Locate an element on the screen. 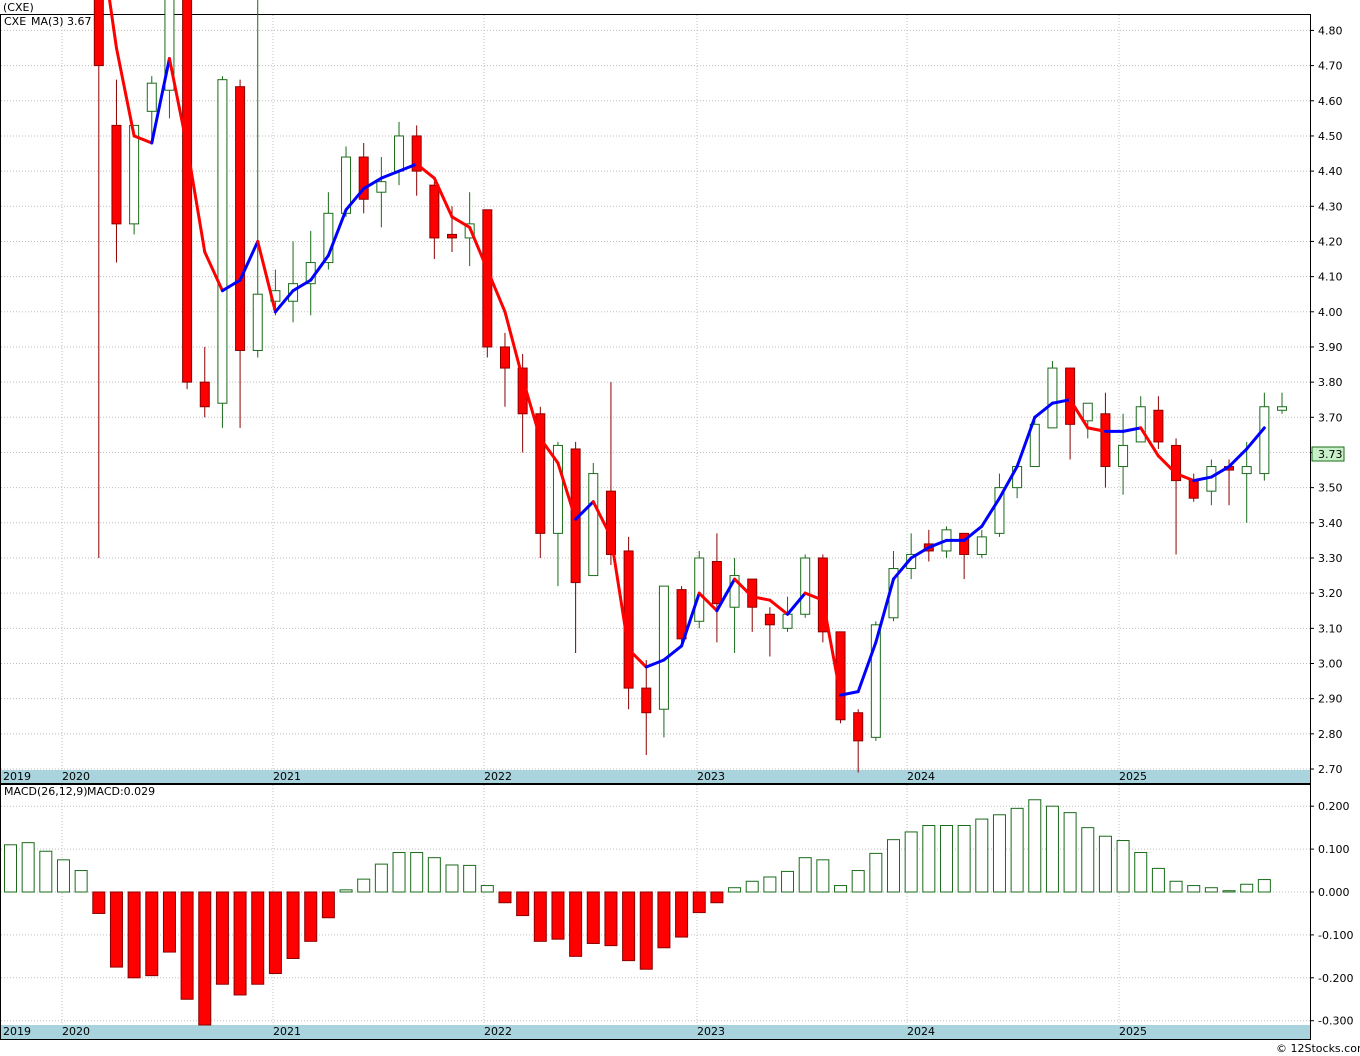 The image size is (1360, 1056). x-tick-label: 2025 is located at coordinates (1133, 776).